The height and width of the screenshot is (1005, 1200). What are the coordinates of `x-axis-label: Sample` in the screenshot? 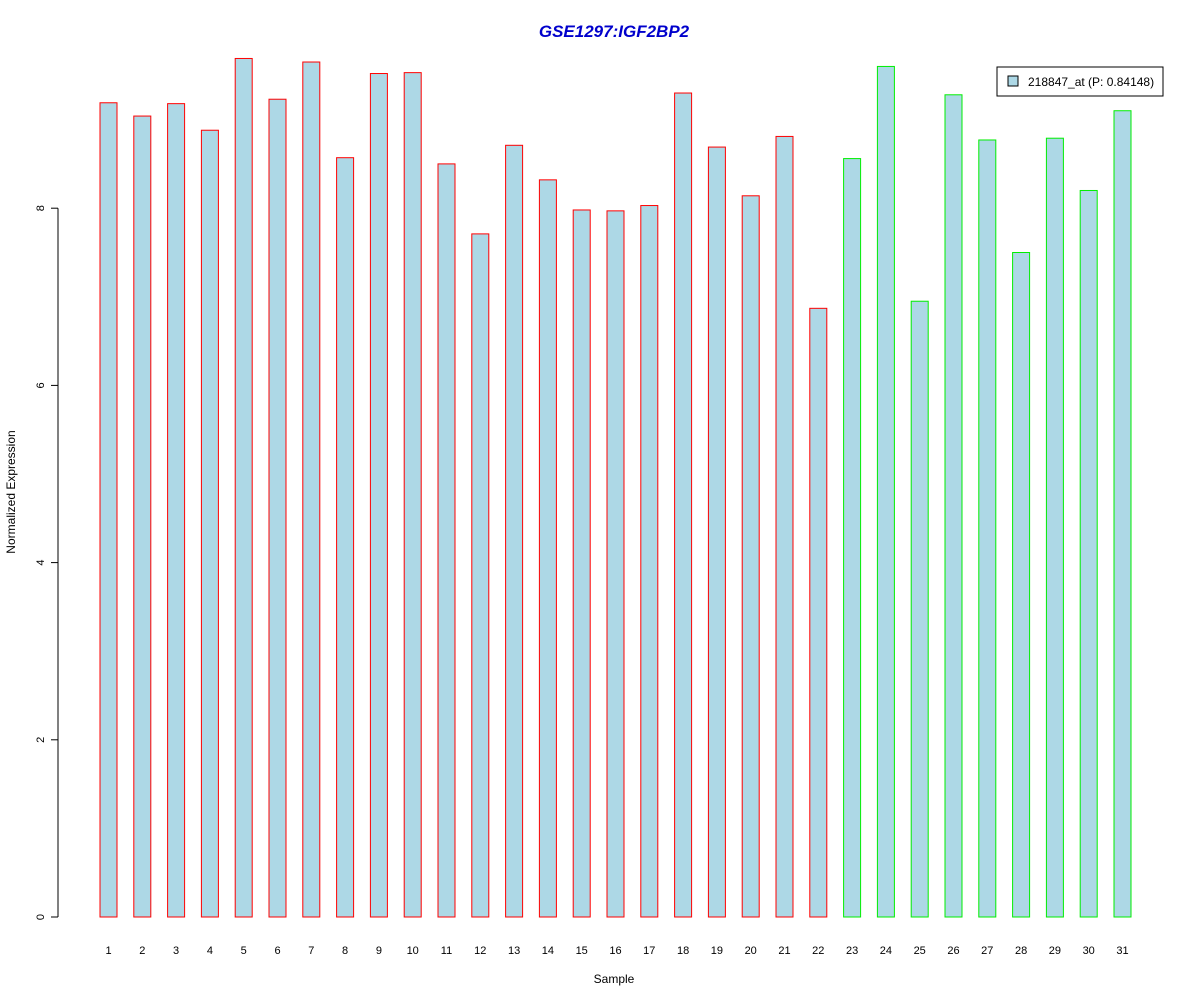 It's located at (614, 979).